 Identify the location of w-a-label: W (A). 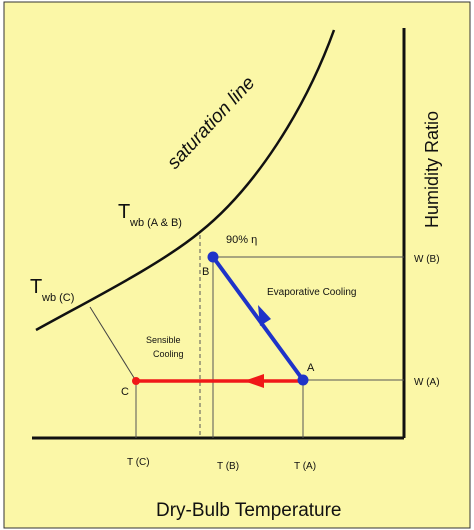
(427, 382).